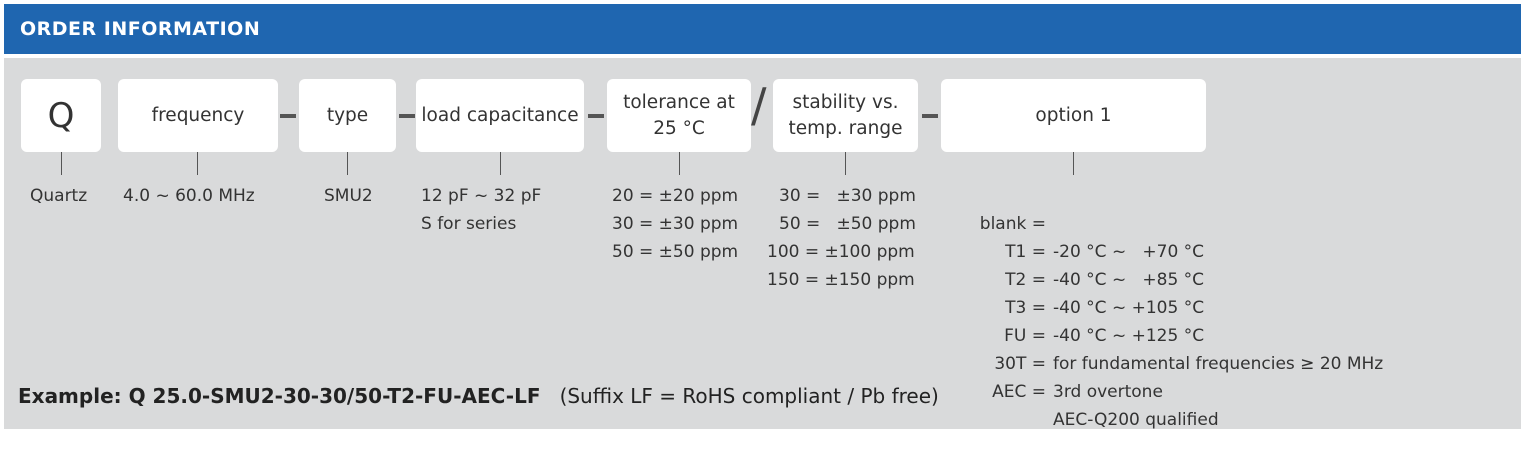  Describe the element at coordinates (847, 196) in the screenshot. I see `value-stability-1: 30 = ±30 ppm` at that location.